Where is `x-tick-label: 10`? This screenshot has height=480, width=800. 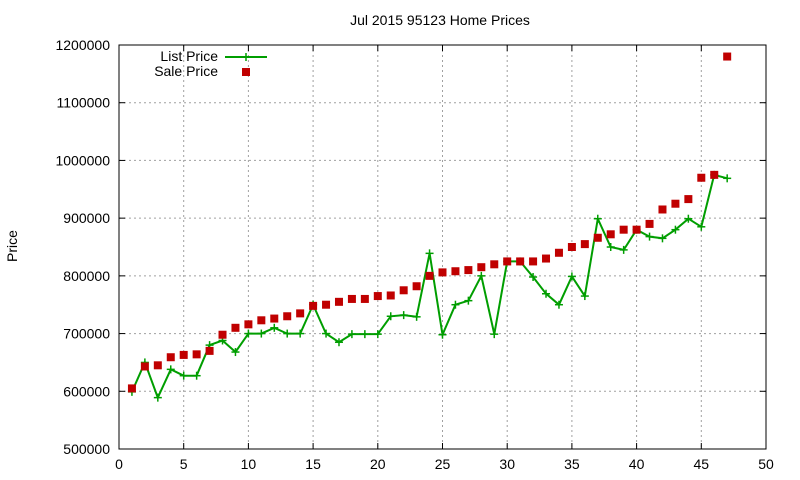
x-tick-label: 10 is located at coordinates (249, 464).